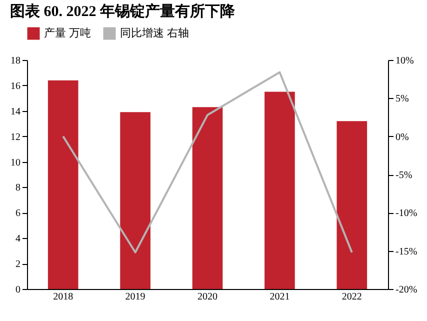 The image size is (427, 321). What do you see at coordinates (280, 297) in the screenshot?
I see `x-tick-label: 2021` at bounding box center [280, 297].